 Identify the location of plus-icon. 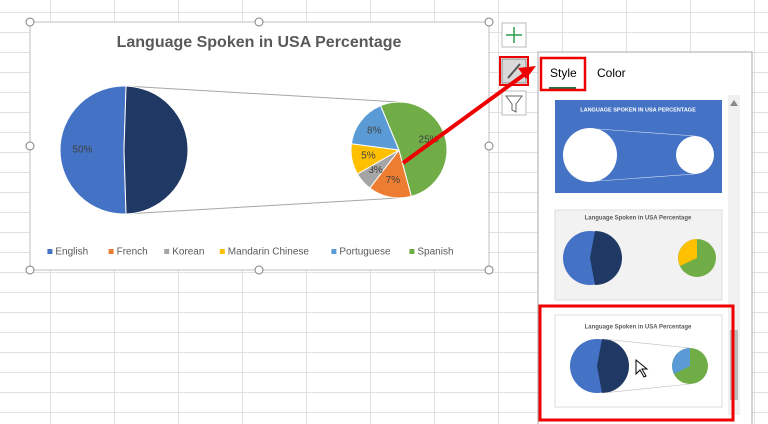
(514, 35).